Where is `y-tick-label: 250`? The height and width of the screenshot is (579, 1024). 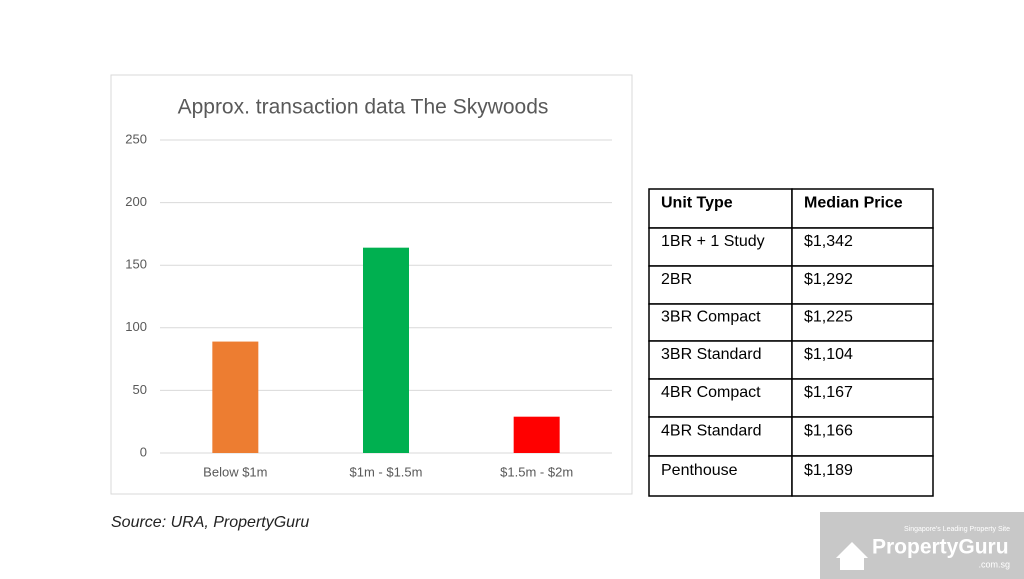 y-tick-label: 250 is located at coordinates (136, 138).